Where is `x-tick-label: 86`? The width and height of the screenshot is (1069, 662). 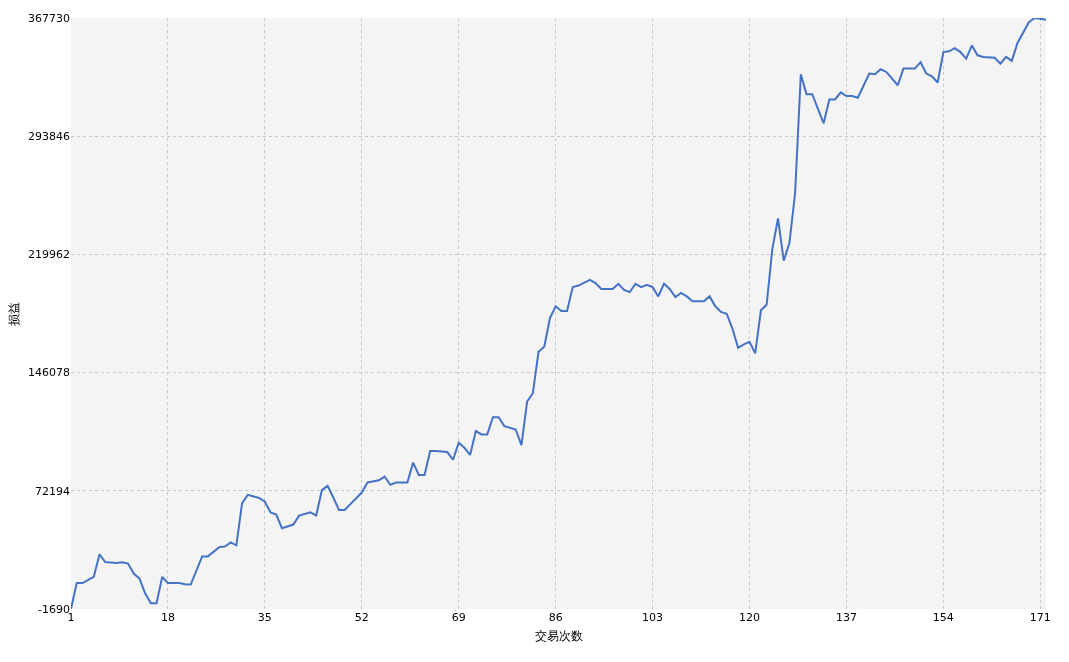
x-tick-label: 86 is located at coordinates (555, 617).